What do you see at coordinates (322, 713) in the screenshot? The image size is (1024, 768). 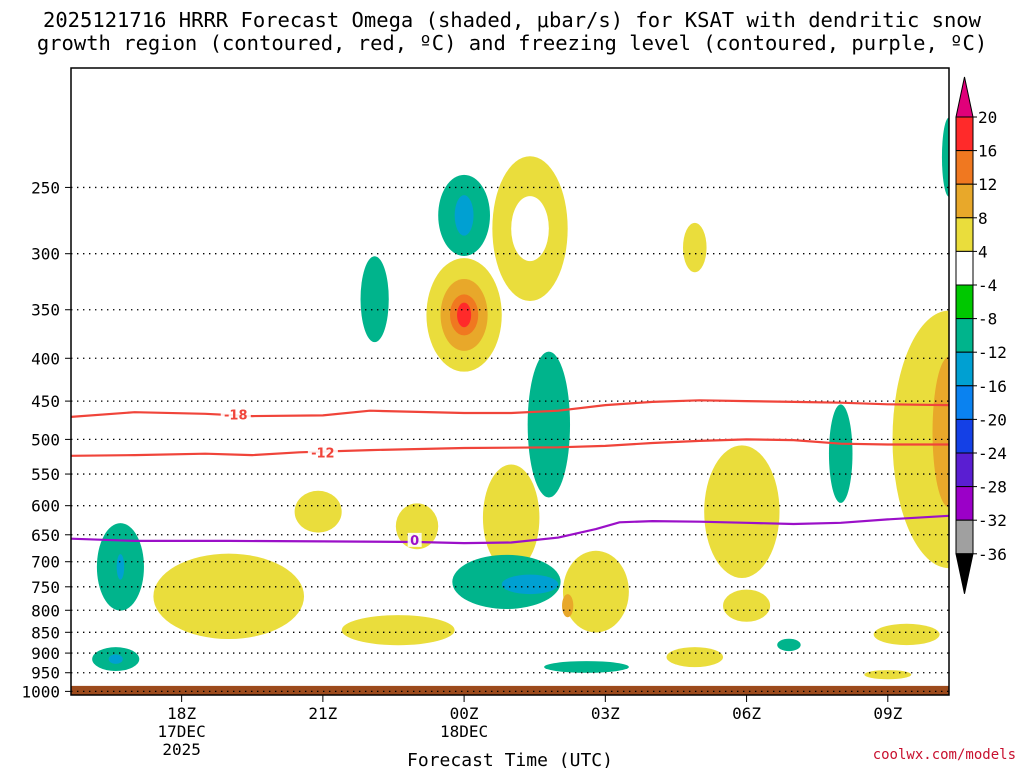 I see `x-tick-label-21Z: 21Z` at bounding box center [322, 713].